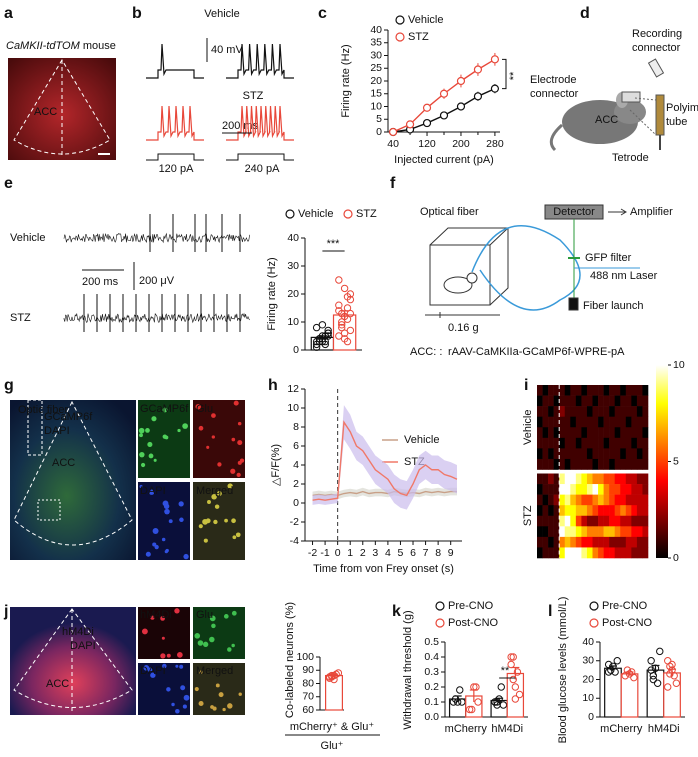  What do you see at coordinates (624, 276) in the screenshot?
I see `label: 488 nm Laser` at bounding box center [624, 276].